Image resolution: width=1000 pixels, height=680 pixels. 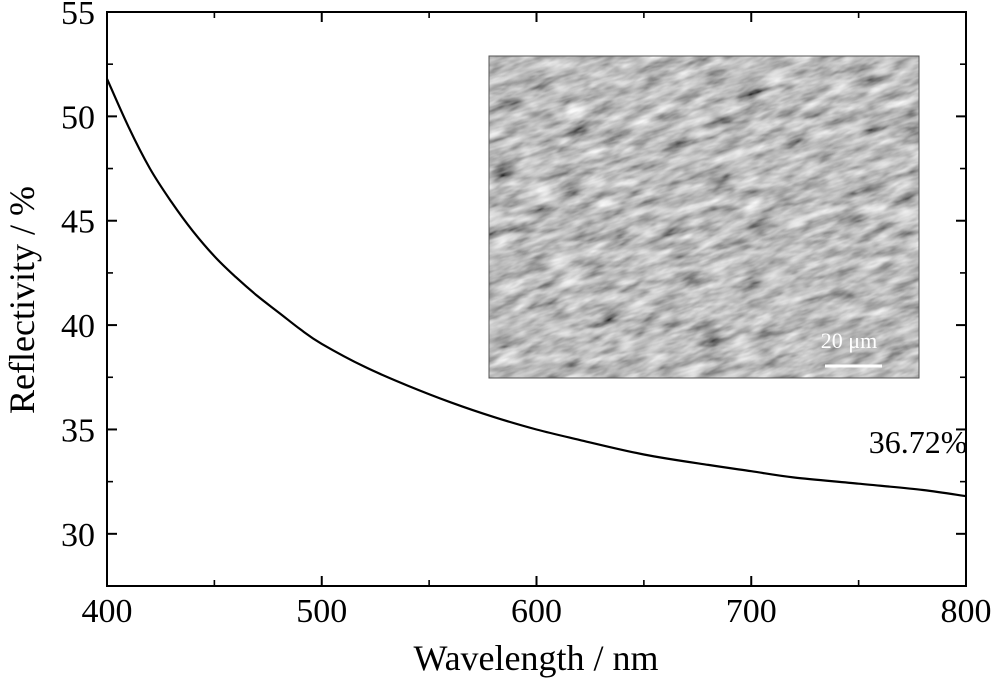 What do you see at coordinates (751, 611) in the screenshot?
I see `x-tick-label: 700` at bounding box center [751, 611].